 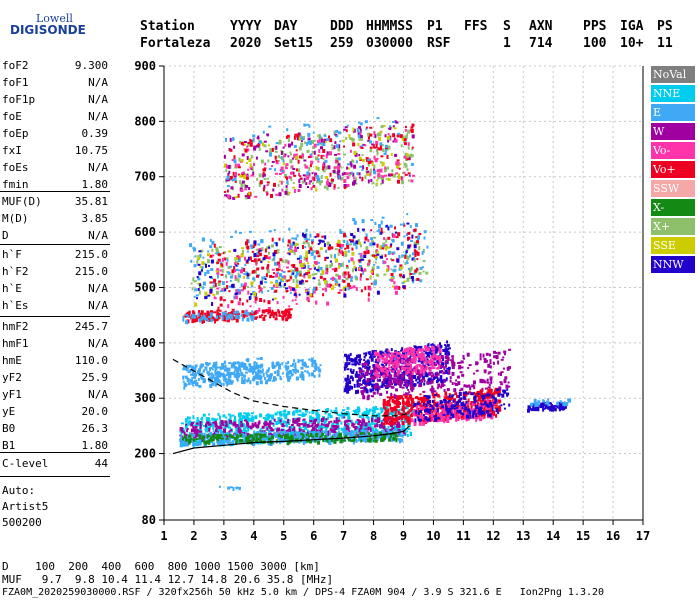 I want to click on header-label: P1, so click(x=435, y=26).